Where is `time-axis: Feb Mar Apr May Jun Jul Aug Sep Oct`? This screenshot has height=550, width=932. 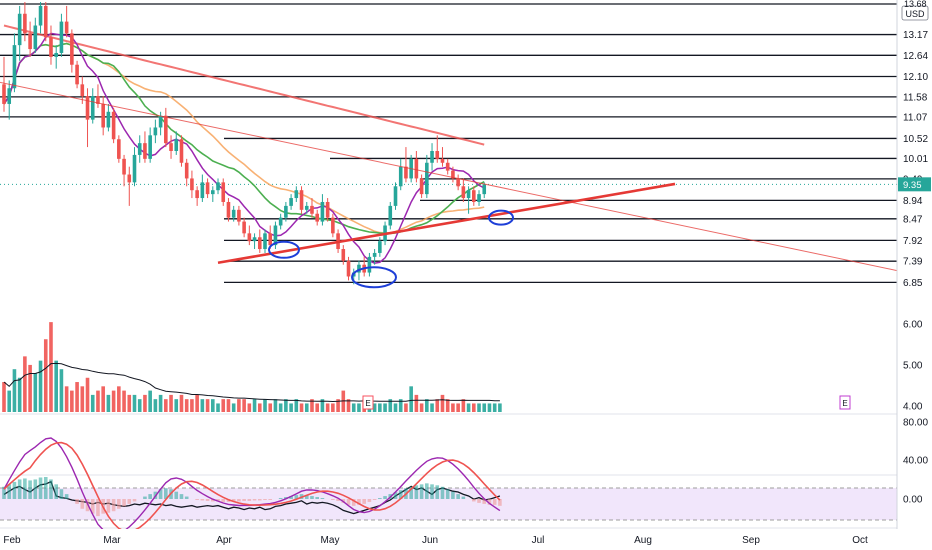 time-axis: Feb Mar Apr May Jun Jul Aug Sep Oct is located at coordinates (466, 539).